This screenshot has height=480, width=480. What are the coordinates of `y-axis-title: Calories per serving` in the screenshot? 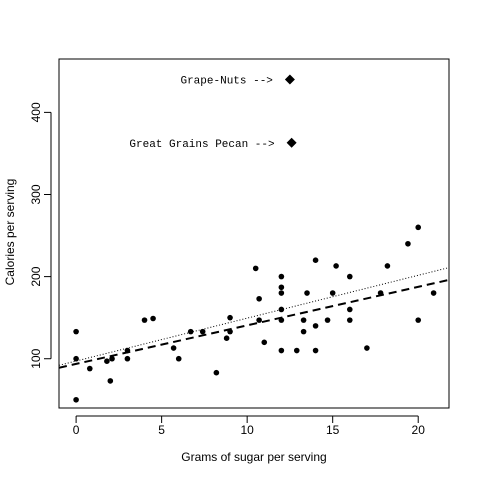 It's located at (10, 232).